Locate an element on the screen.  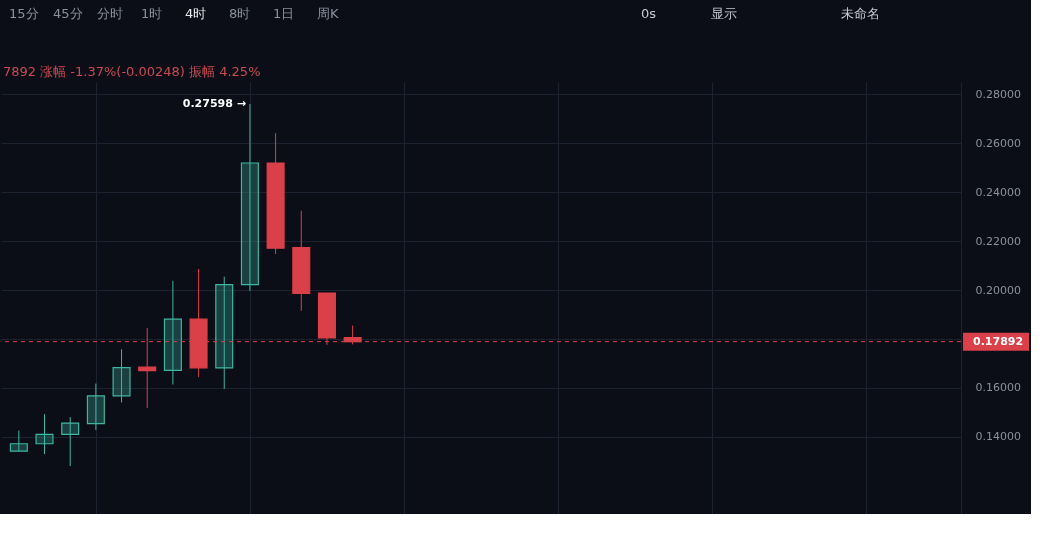
y-tick-label: 0.14000 is located at coordinates (998, 437).